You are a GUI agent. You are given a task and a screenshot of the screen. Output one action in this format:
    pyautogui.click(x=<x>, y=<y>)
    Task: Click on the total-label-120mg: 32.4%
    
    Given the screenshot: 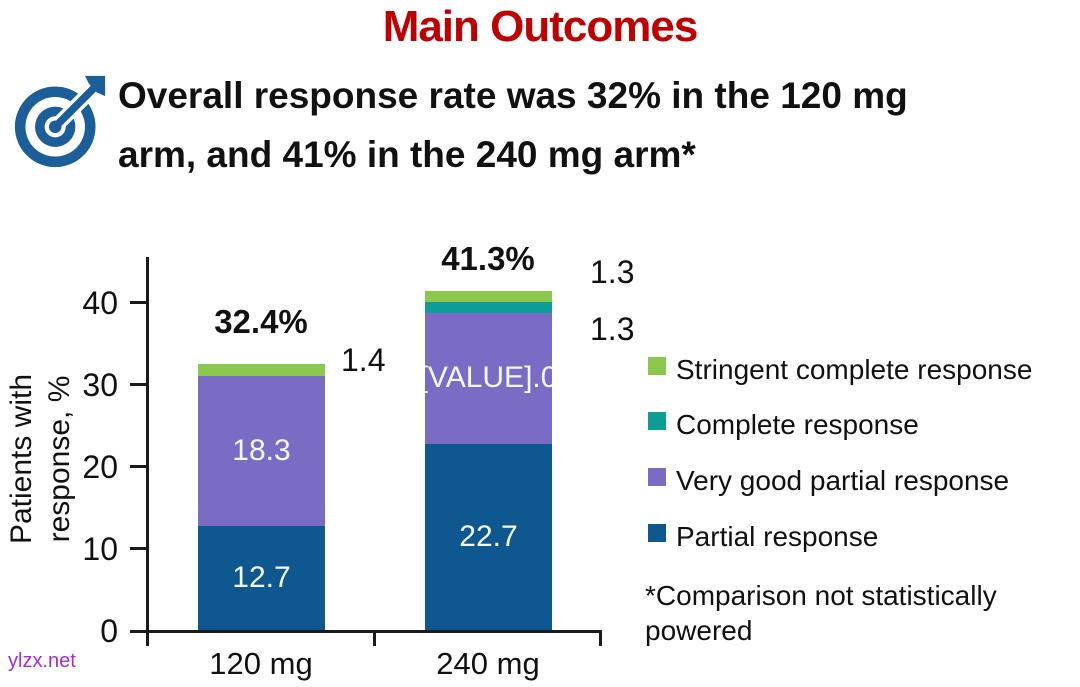 What is the action you would take?
    pyautogui.click(x=261, y=321)
    